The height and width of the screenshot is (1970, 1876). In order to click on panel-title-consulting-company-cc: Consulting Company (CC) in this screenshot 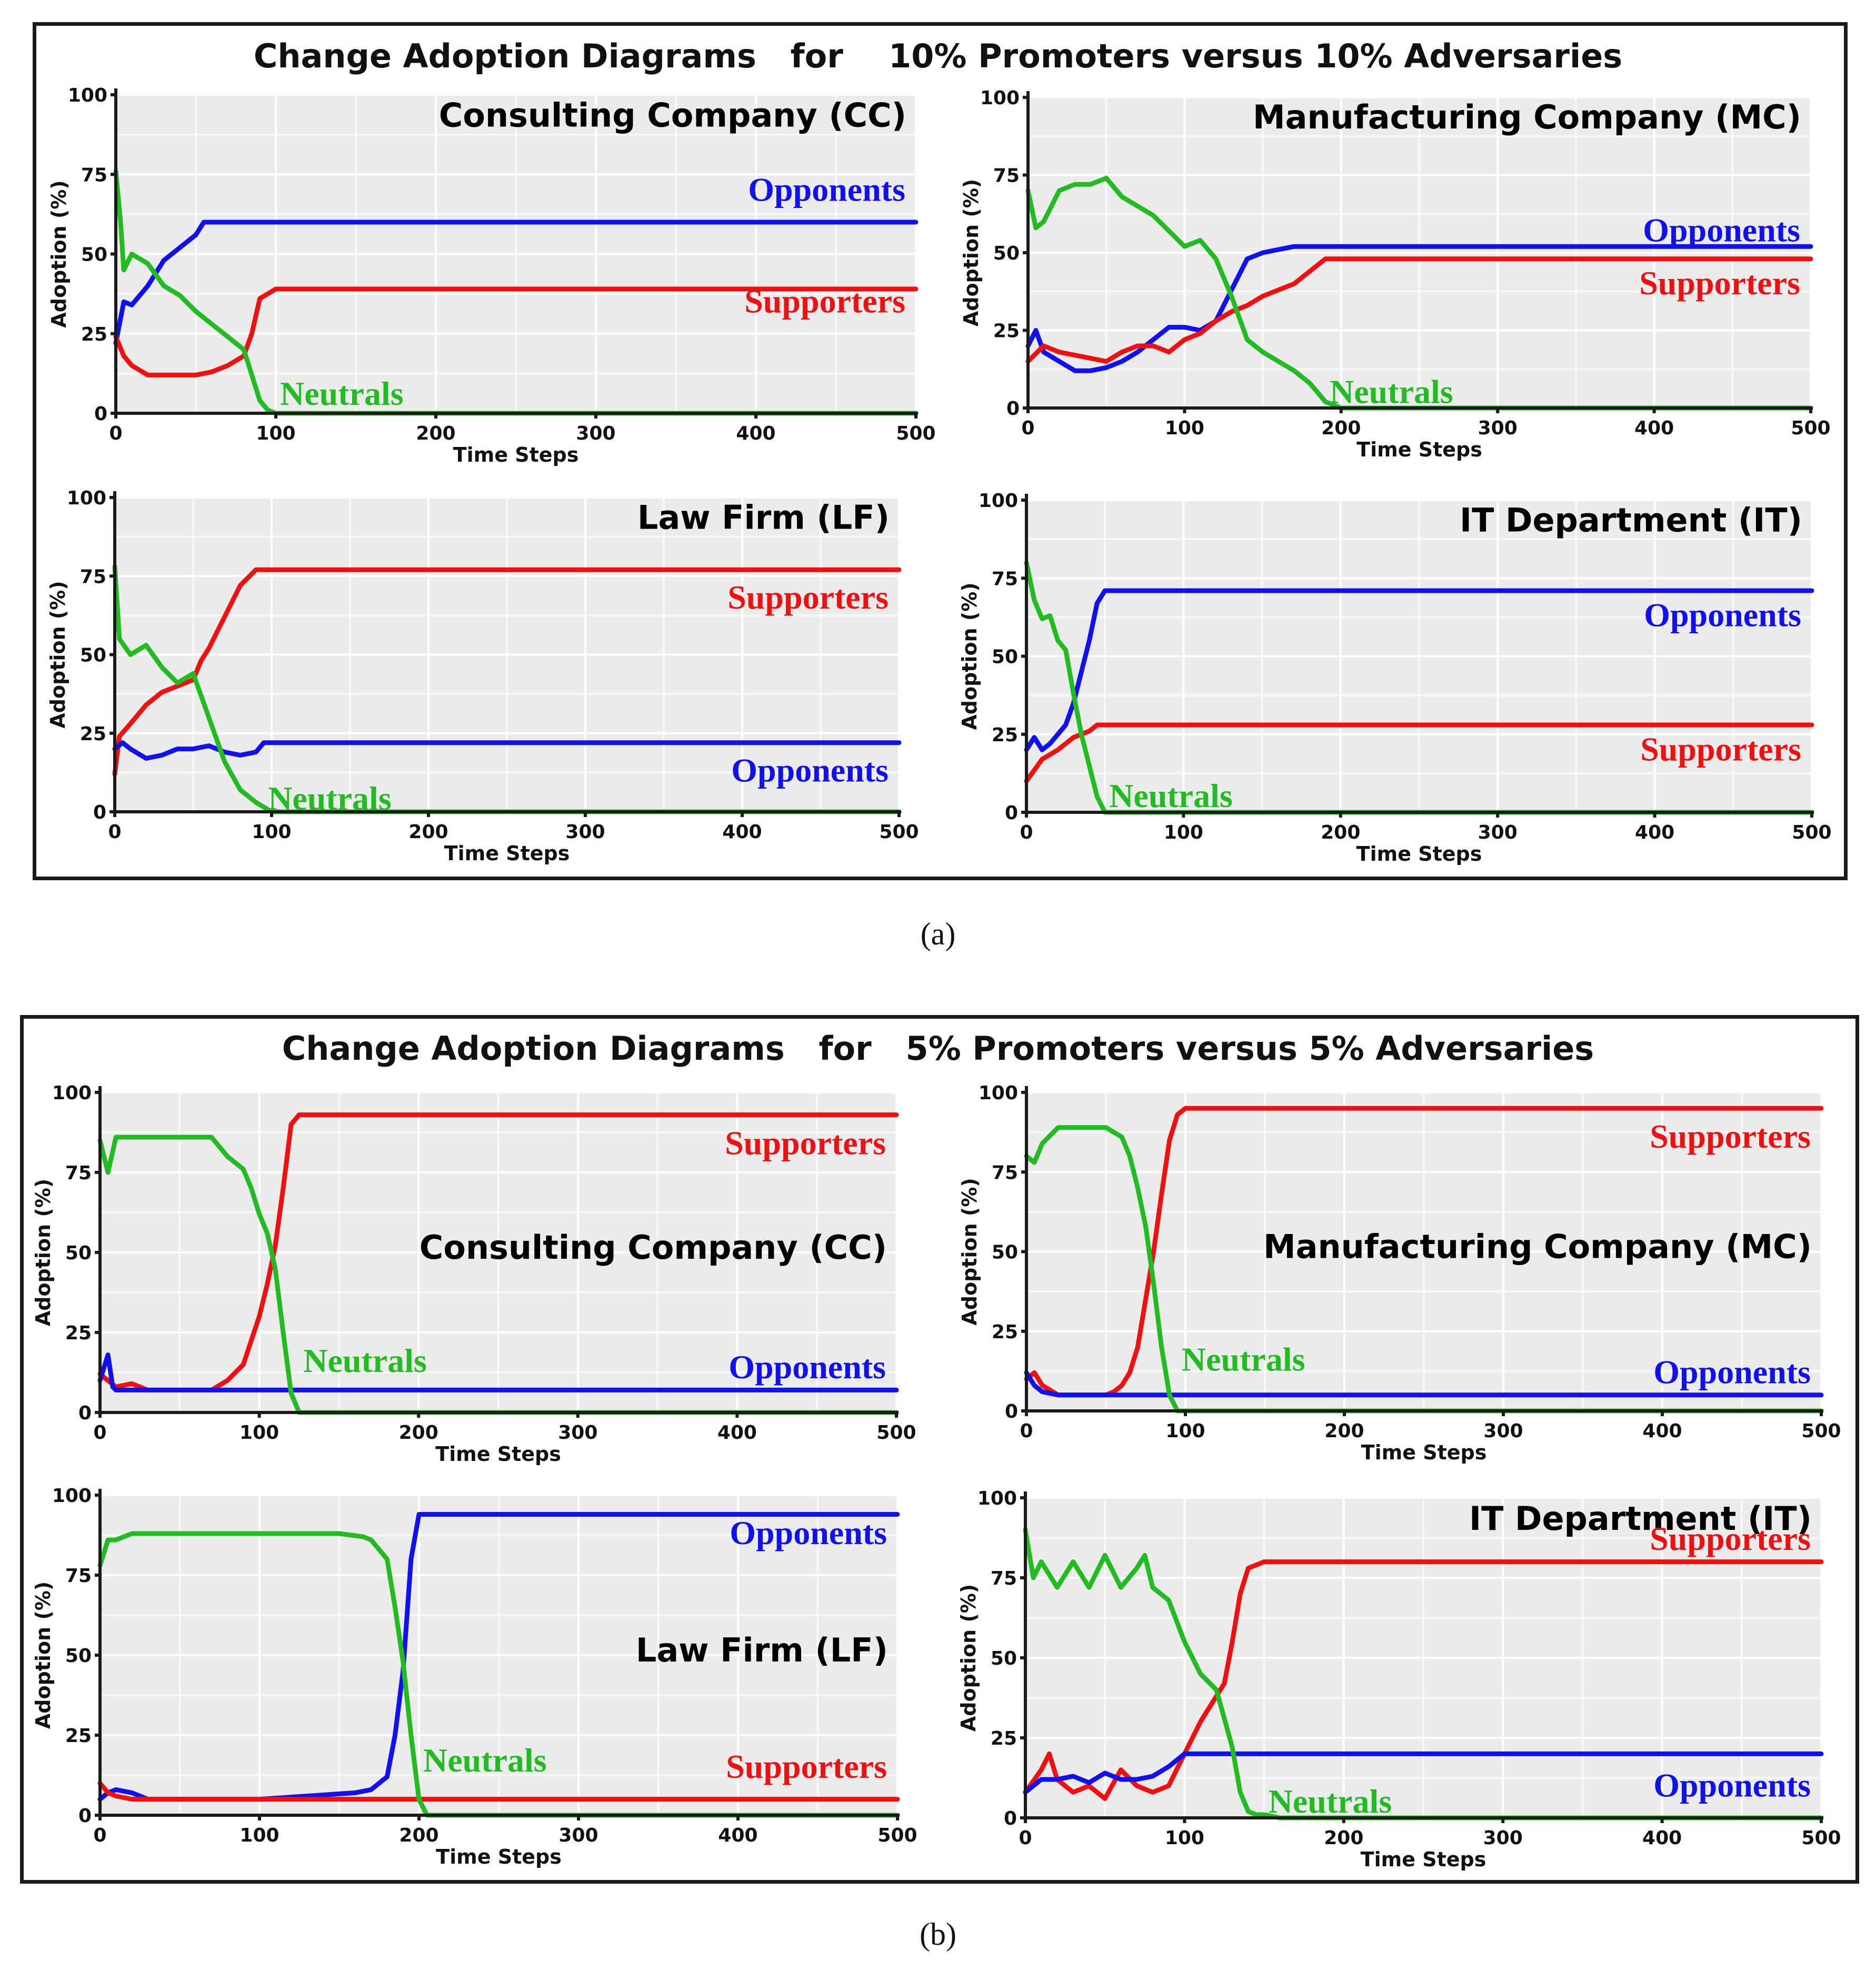, I will do `click(673, 115)`.